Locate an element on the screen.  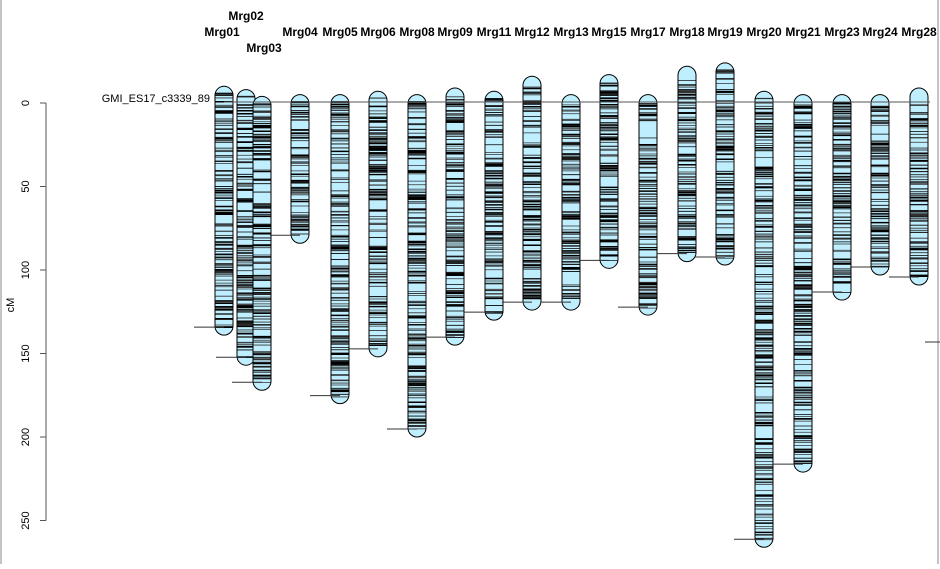
chromosome-label: Mrg04 is located at coordinates (300, 32).